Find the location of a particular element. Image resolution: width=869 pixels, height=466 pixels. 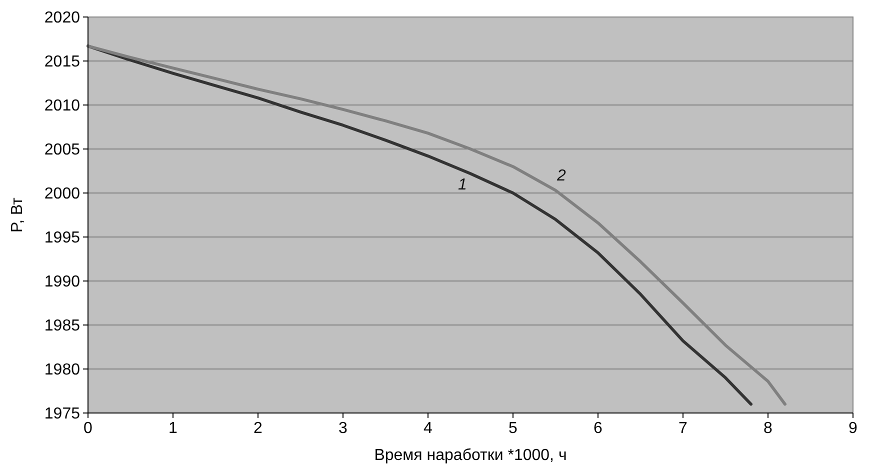

y-tick-label: 2005 is located at coordinates (62, 150).